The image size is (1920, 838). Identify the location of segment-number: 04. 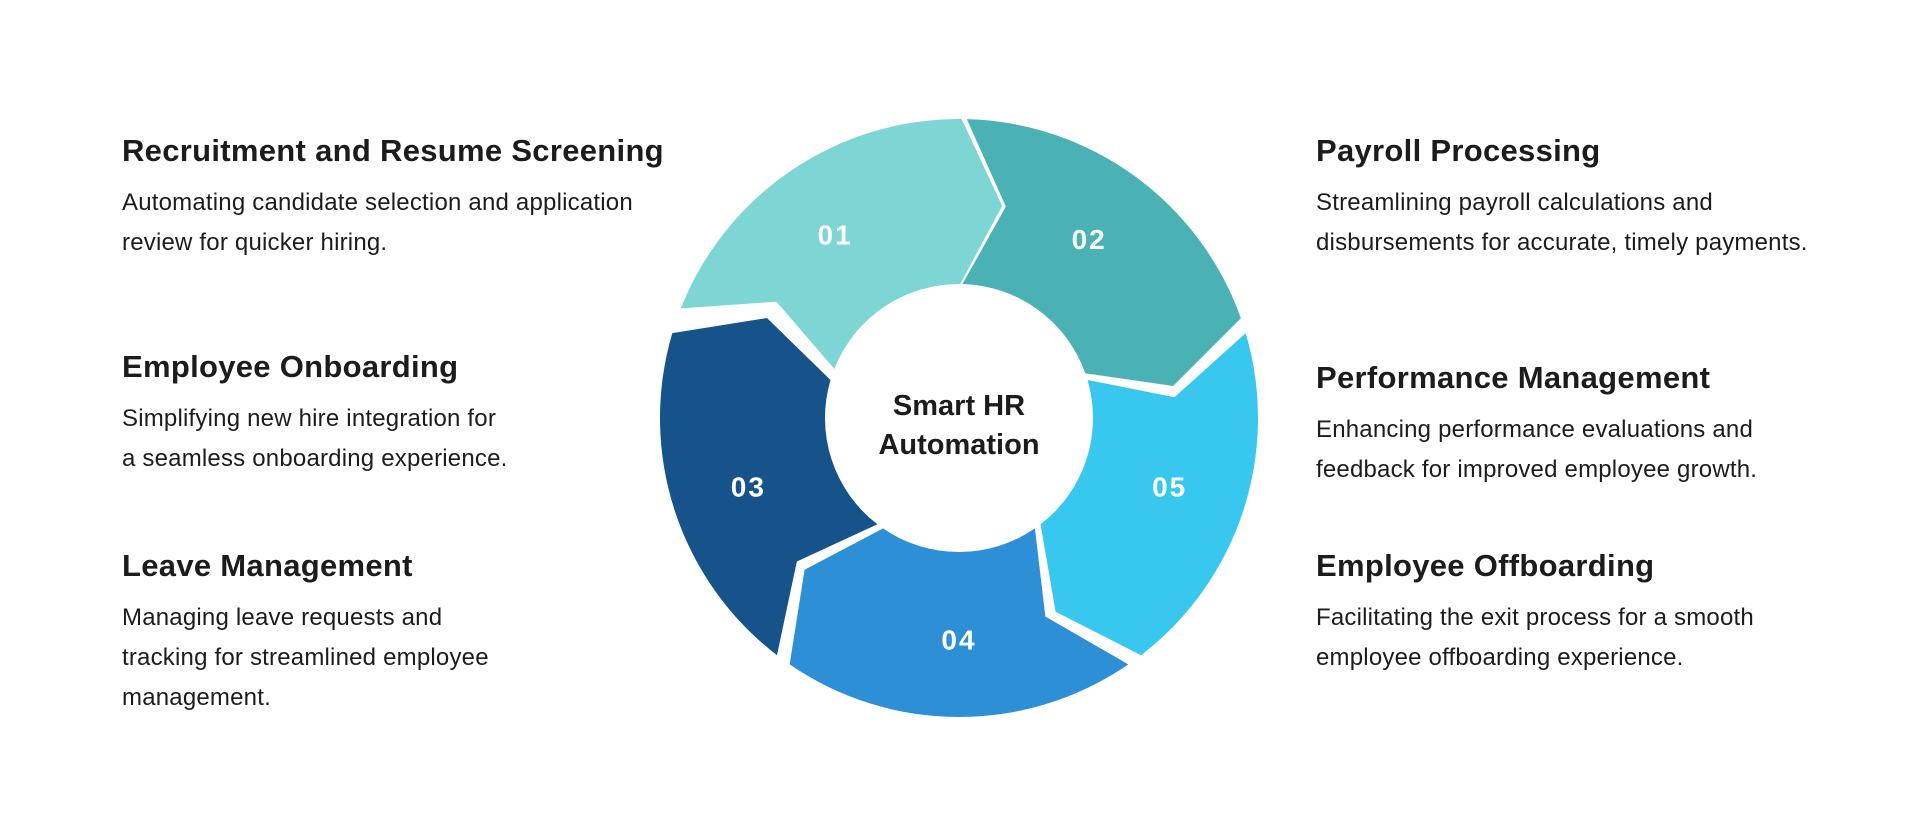
(958, 640).